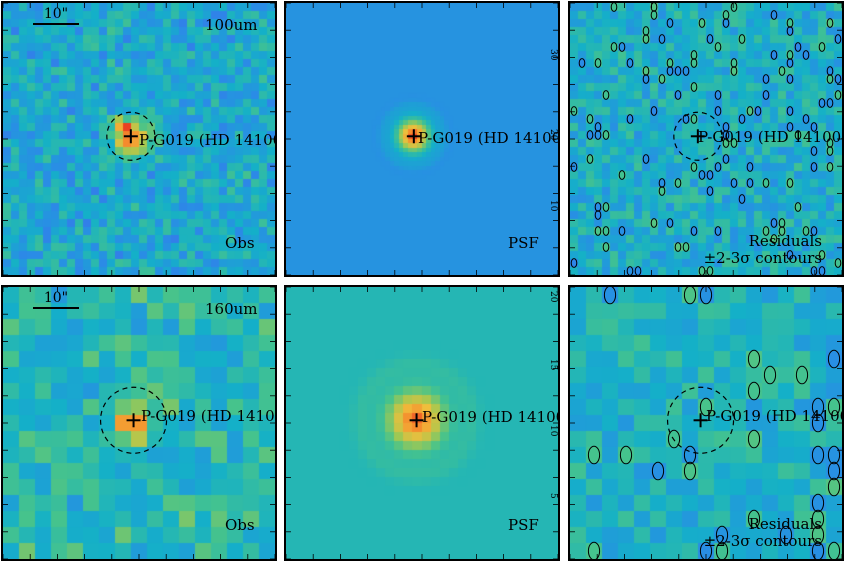 This screenshot has width=850, height=566. Describe the element at coordinates (231, 25) in the screenshot. I see `band-label: 100um` at that location.